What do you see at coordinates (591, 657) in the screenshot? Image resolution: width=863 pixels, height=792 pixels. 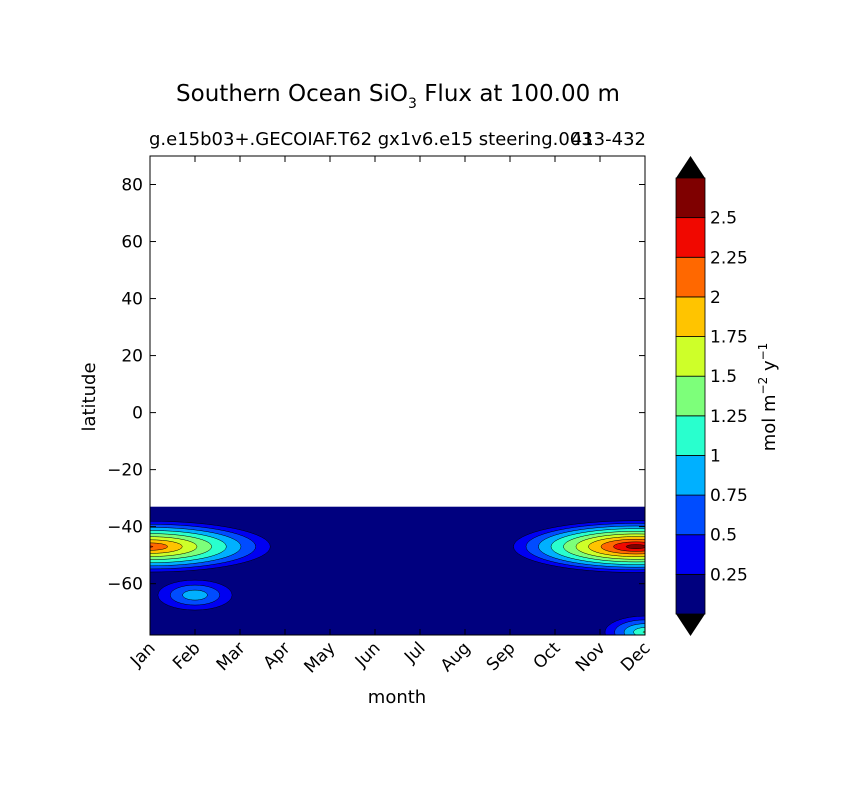 I see `x-tick-label: Nov` at bounding box center [591, 657].